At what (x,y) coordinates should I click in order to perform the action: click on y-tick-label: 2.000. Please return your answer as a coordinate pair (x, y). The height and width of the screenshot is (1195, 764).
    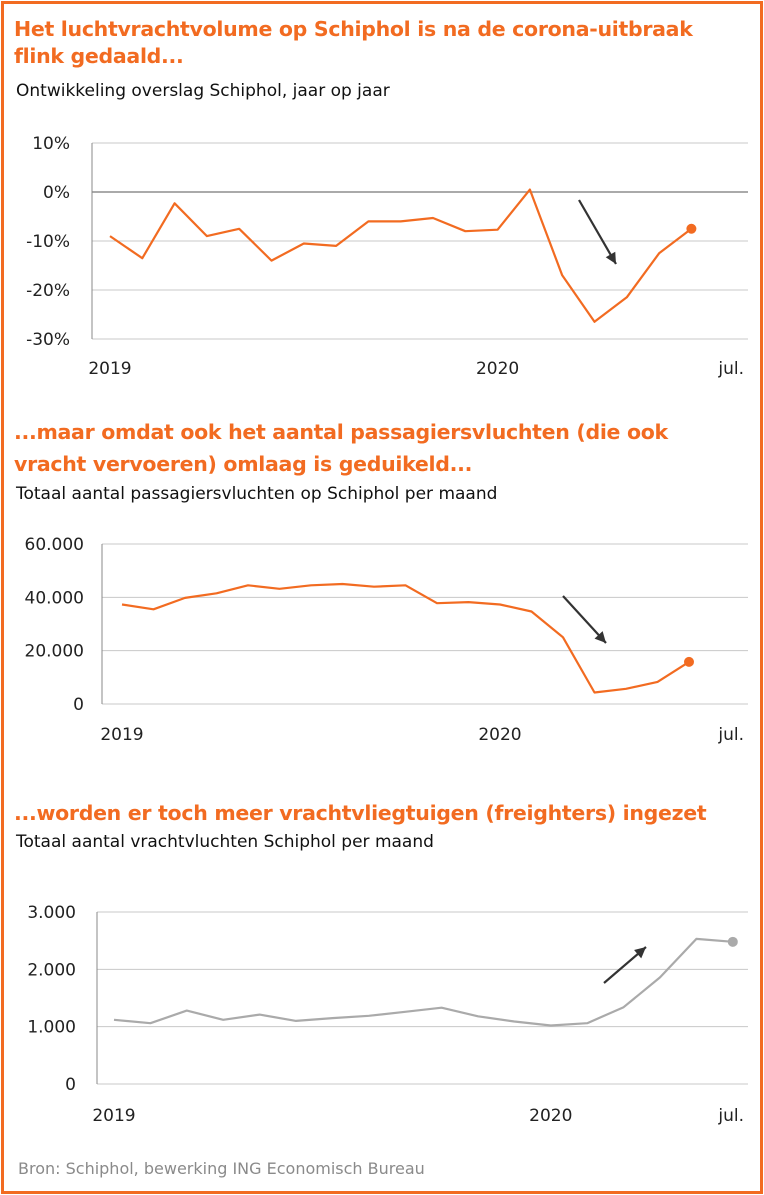
    Looking at the image, I should click on (51, 970).